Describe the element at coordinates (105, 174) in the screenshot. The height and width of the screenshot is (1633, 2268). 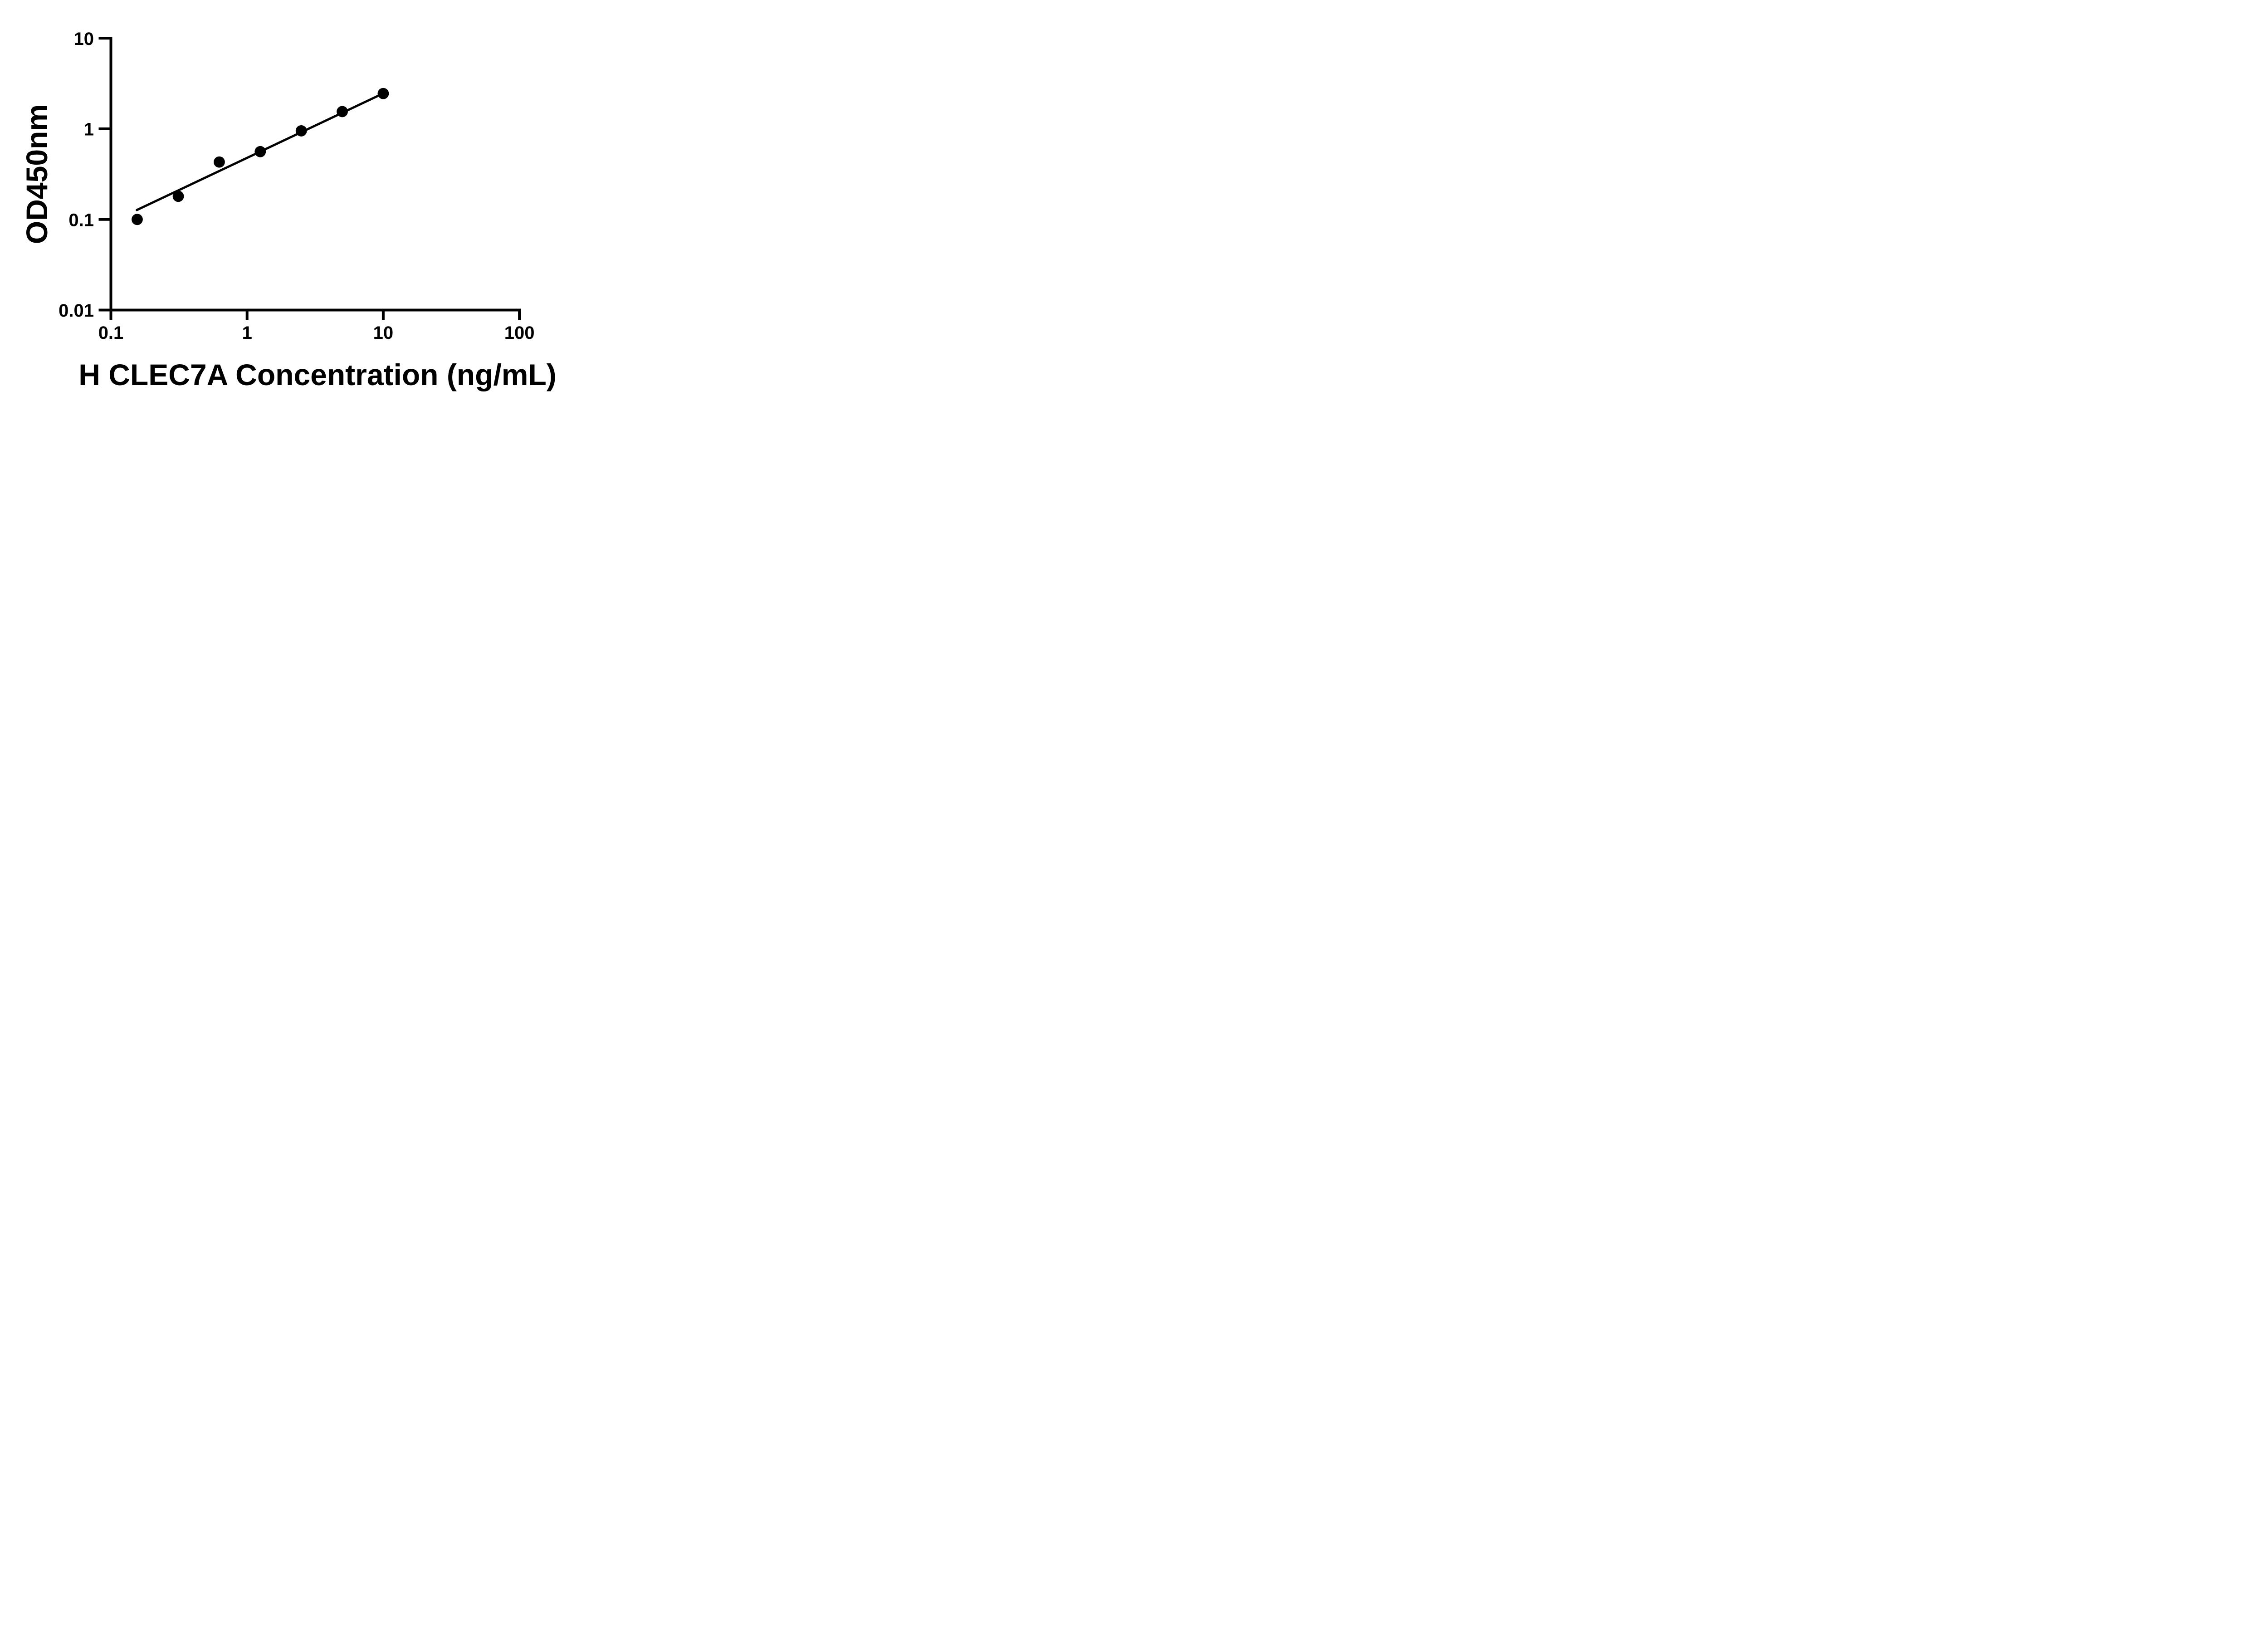
I see `y-axis-ticks` at that location.